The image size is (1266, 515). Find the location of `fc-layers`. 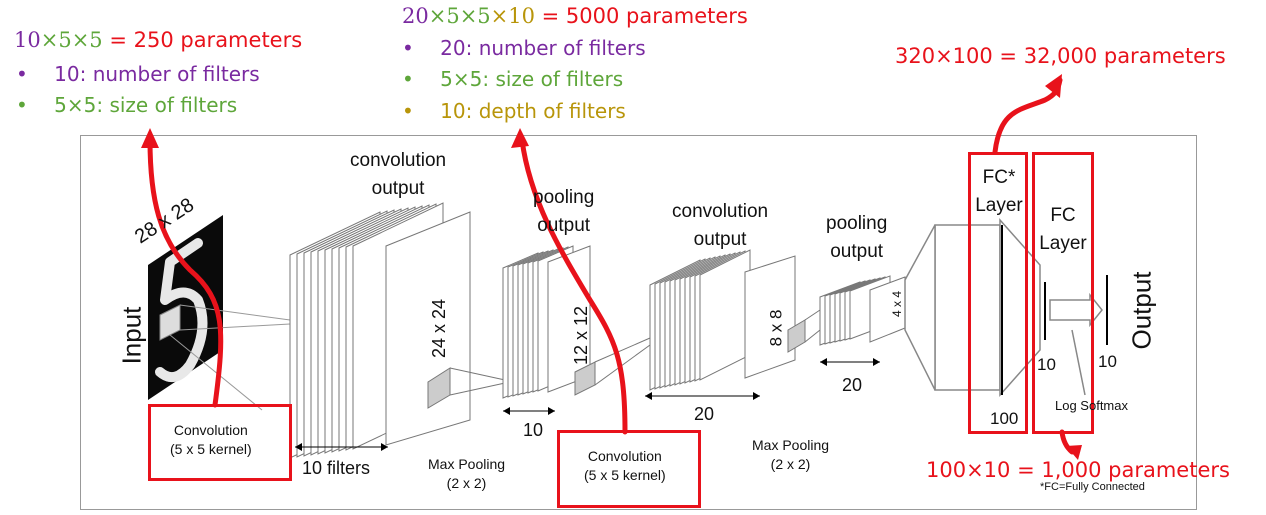

fc-layers is located at coordinates (1006, 307).